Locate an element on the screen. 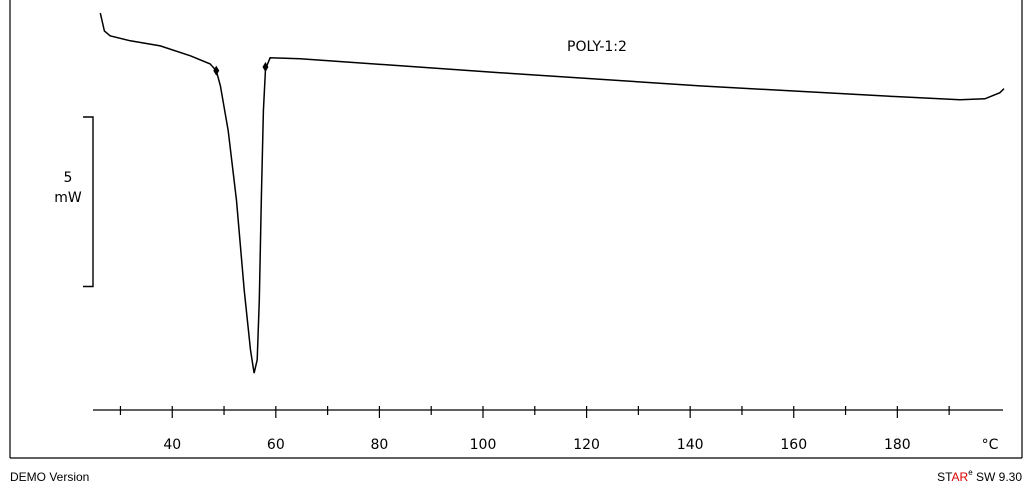  x-tick-label: 140 is located at coordinates (690, 445).